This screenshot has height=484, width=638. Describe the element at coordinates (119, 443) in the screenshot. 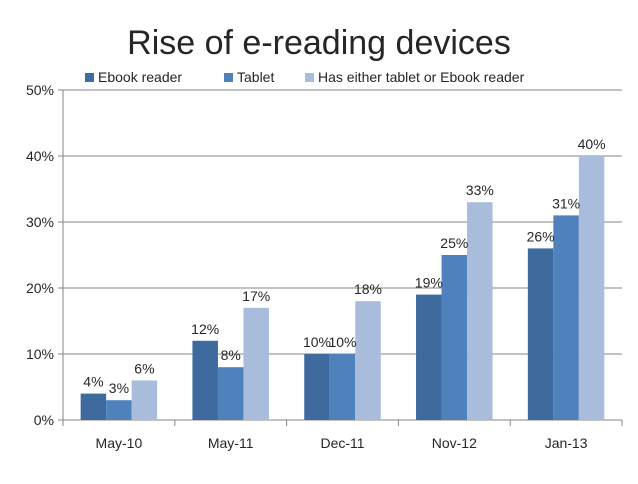

I see `x-category-label: May-10` at that location.